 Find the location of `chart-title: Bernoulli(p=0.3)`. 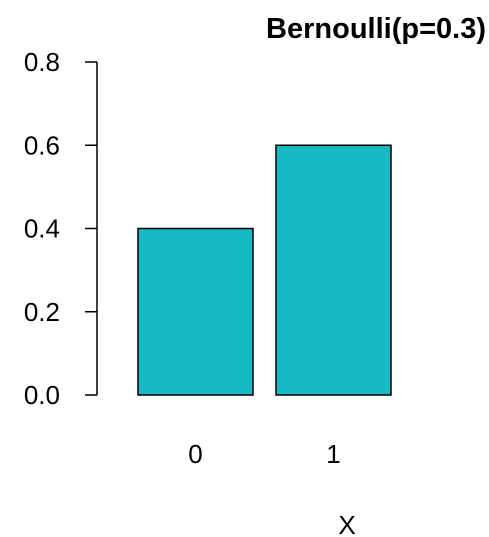

chart-title: Bernoulli(p=0.3) is located at coordinates (376, 29).